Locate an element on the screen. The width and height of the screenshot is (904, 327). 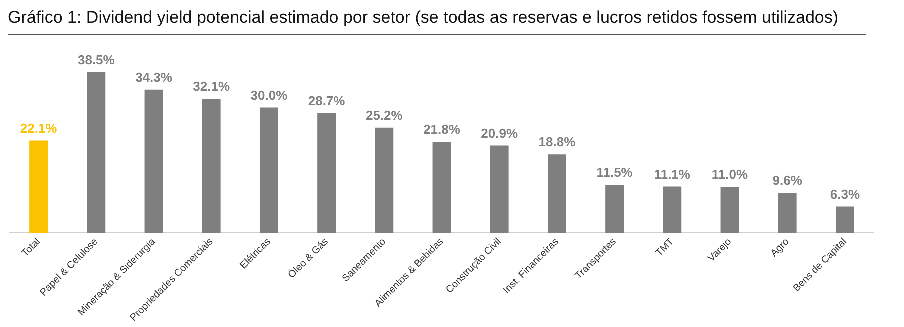
x-tick-label: Óleo & Gás is located at coordinates (308, 258).